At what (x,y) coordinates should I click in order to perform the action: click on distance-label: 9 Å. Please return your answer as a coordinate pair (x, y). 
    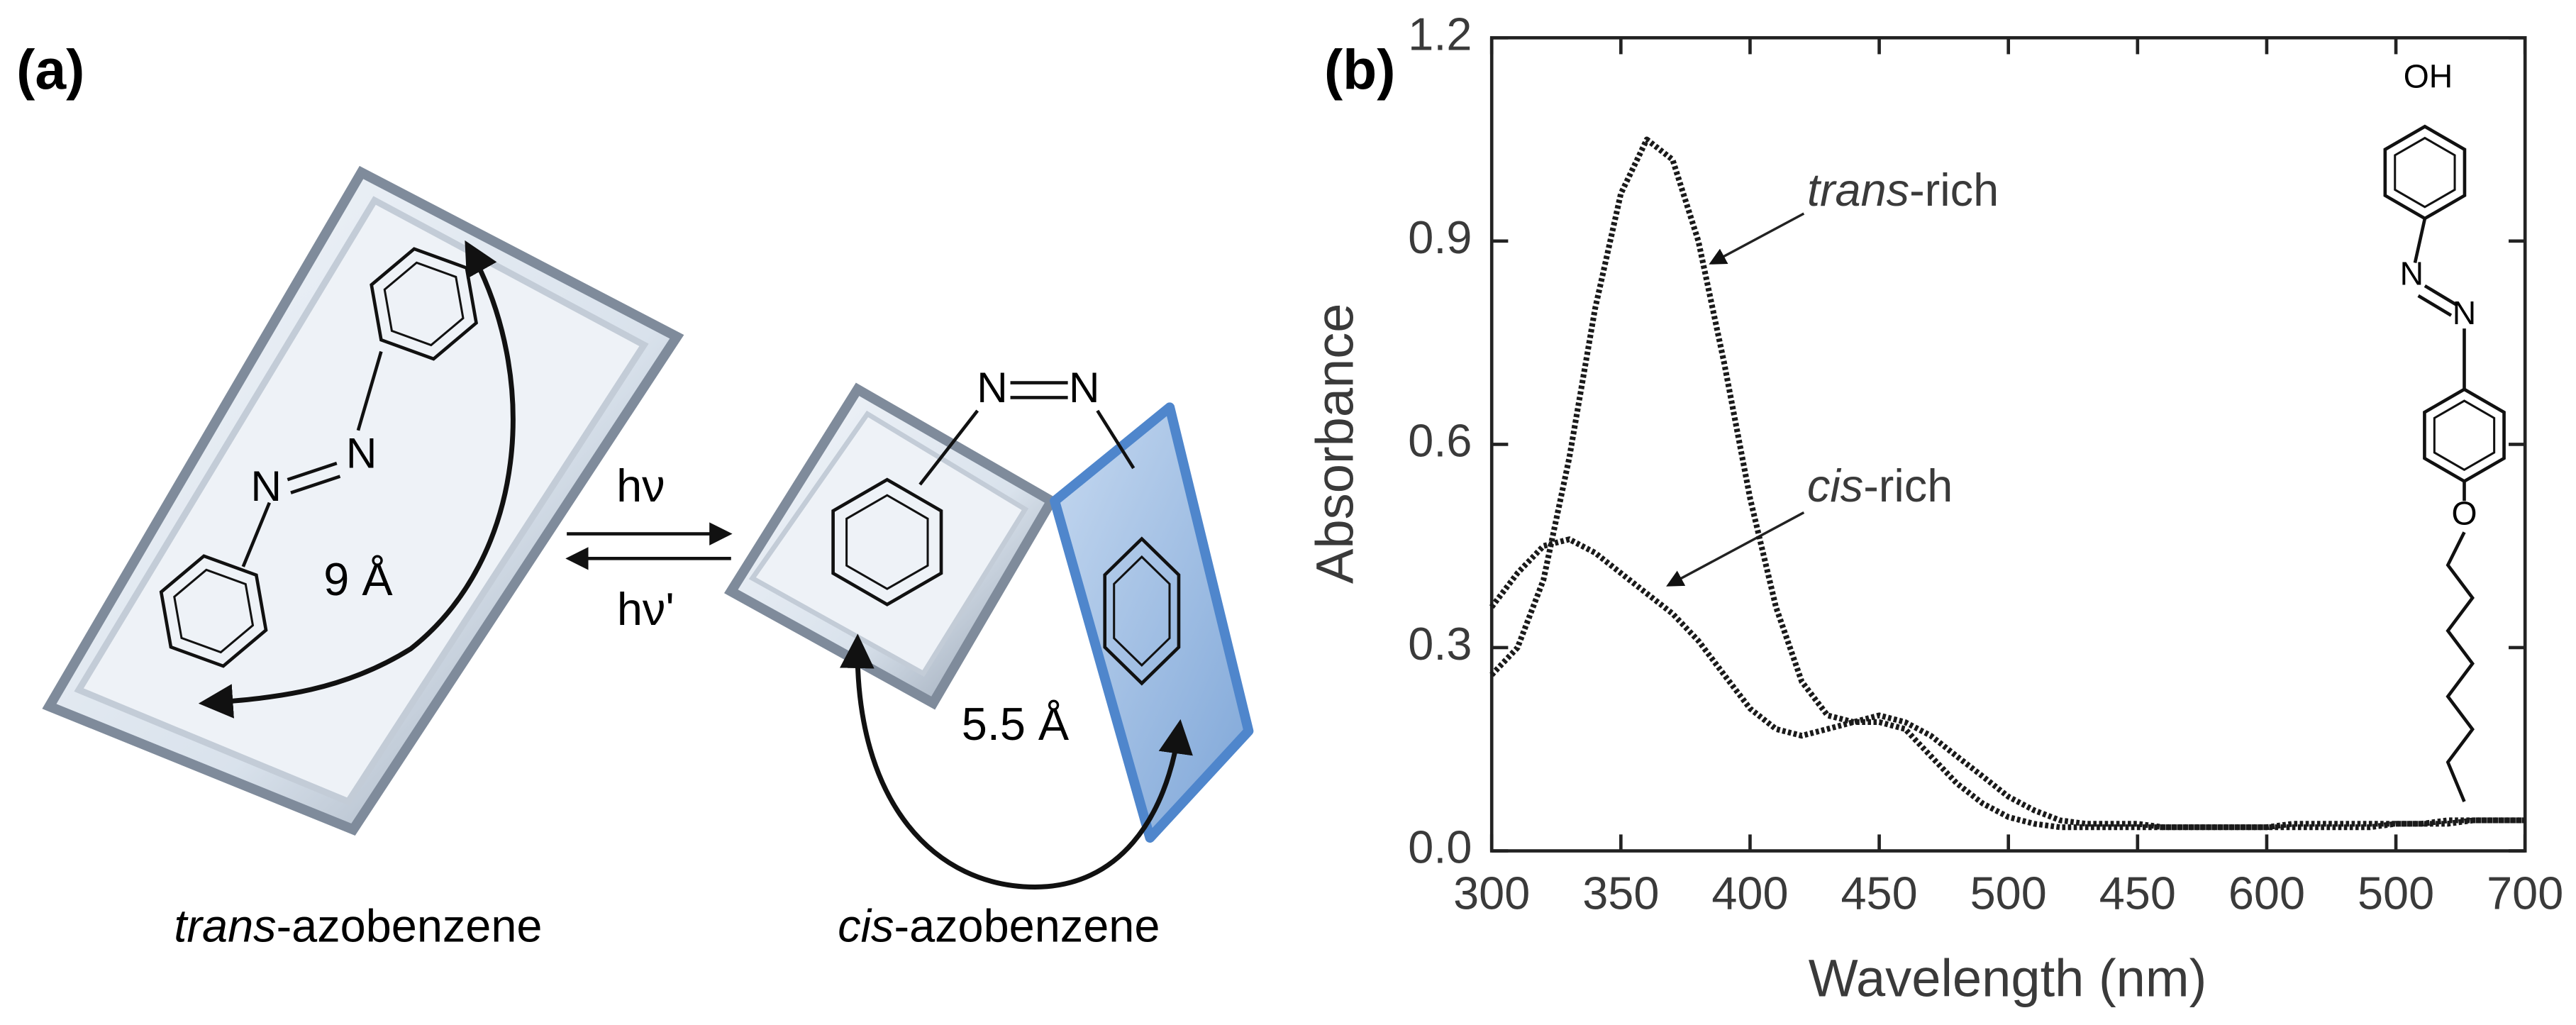
    Looking at the image, I should click on (358, 579).